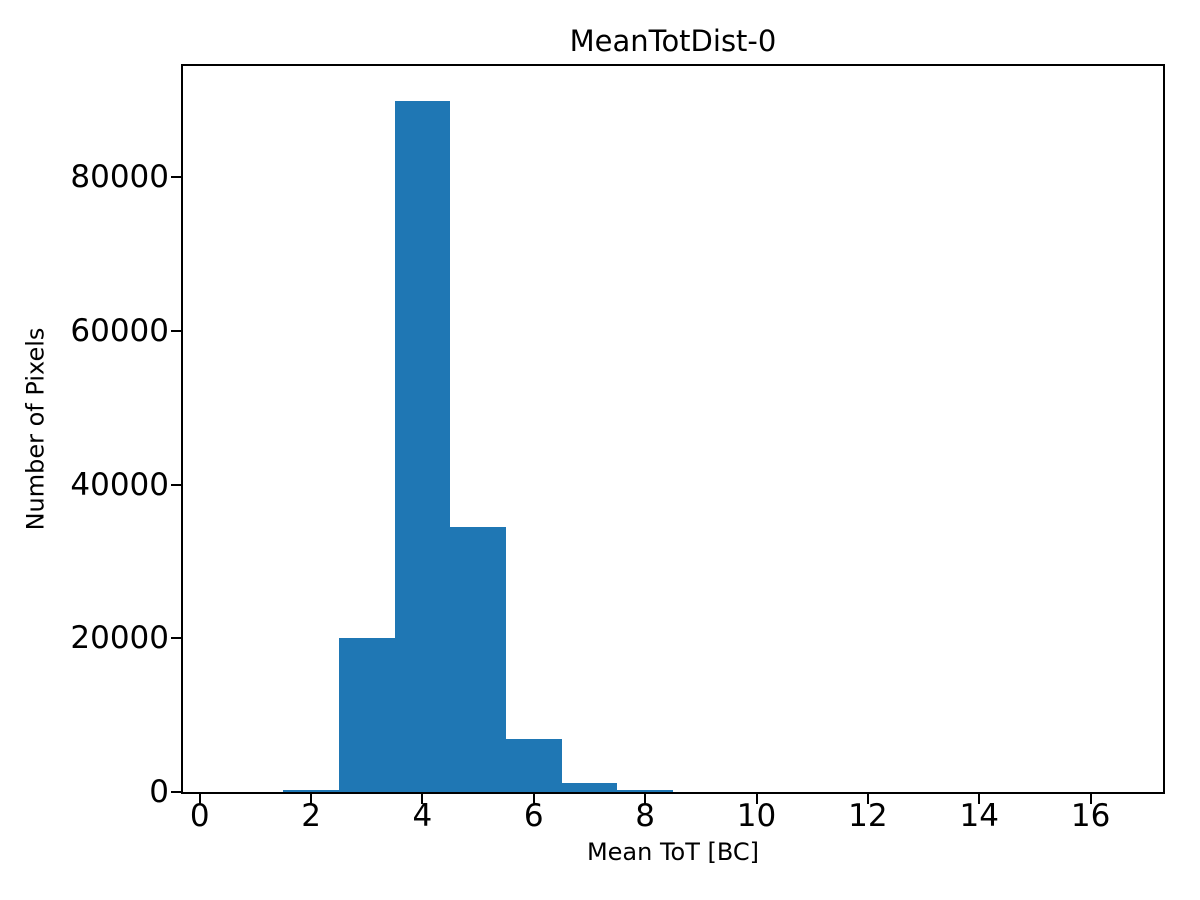  What do you see at coordinates (119, 331) in the screenshot?
I see `y-tick-label: 60000` at bounding box center [119, 331].